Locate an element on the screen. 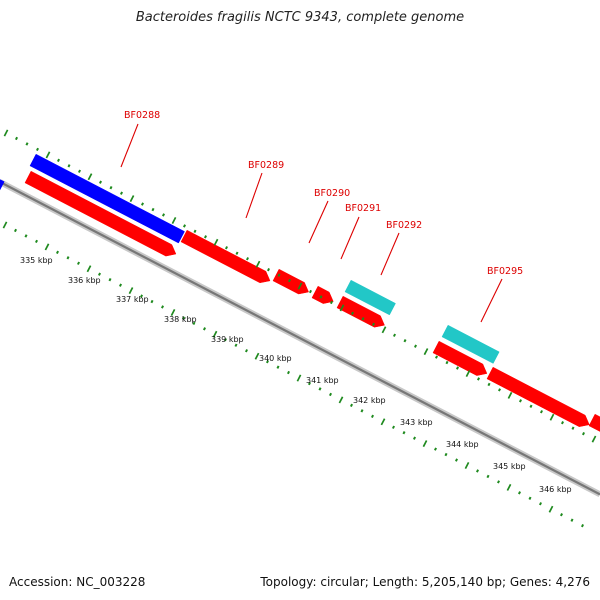 This screenshot has height=600, width=600. gene-BF0288 is located at coordinates (107, 198).